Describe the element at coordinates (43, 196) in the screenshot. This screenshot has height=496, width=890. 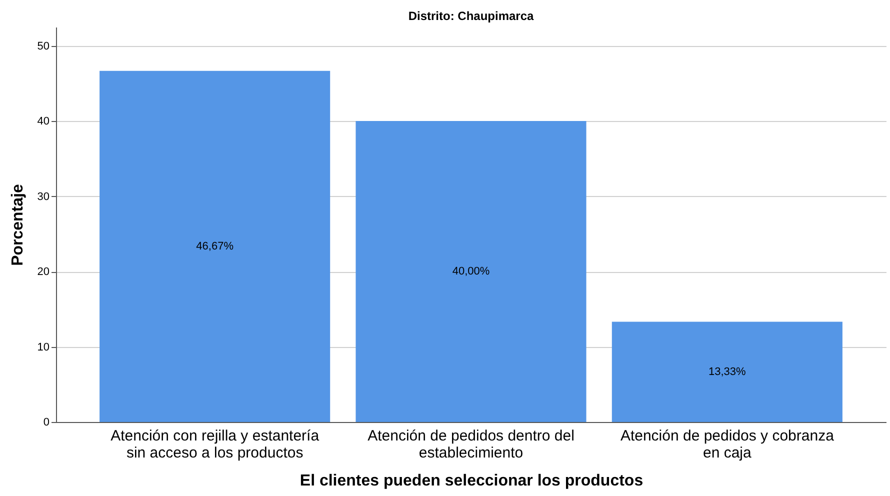
I see `y-tick-label: 30` at that location.